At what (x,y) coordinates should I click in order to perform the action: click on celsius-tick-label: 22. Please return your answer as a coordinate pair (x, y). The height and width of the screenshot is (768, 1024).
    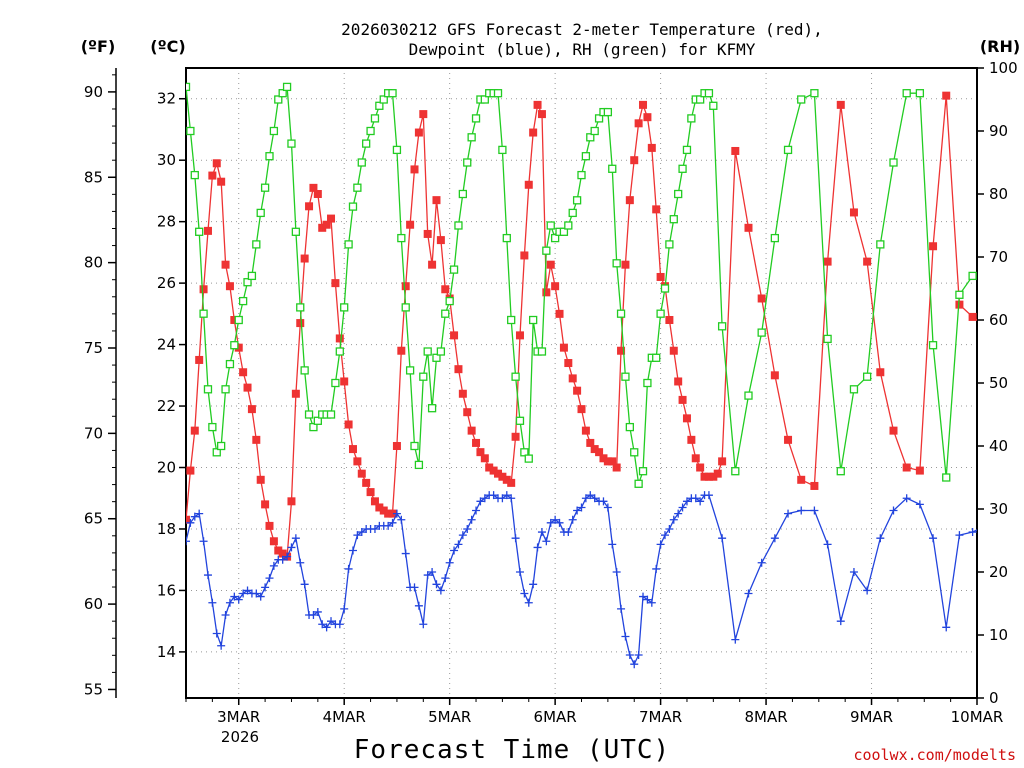
    Looking at the image, I should click on (166, 406).